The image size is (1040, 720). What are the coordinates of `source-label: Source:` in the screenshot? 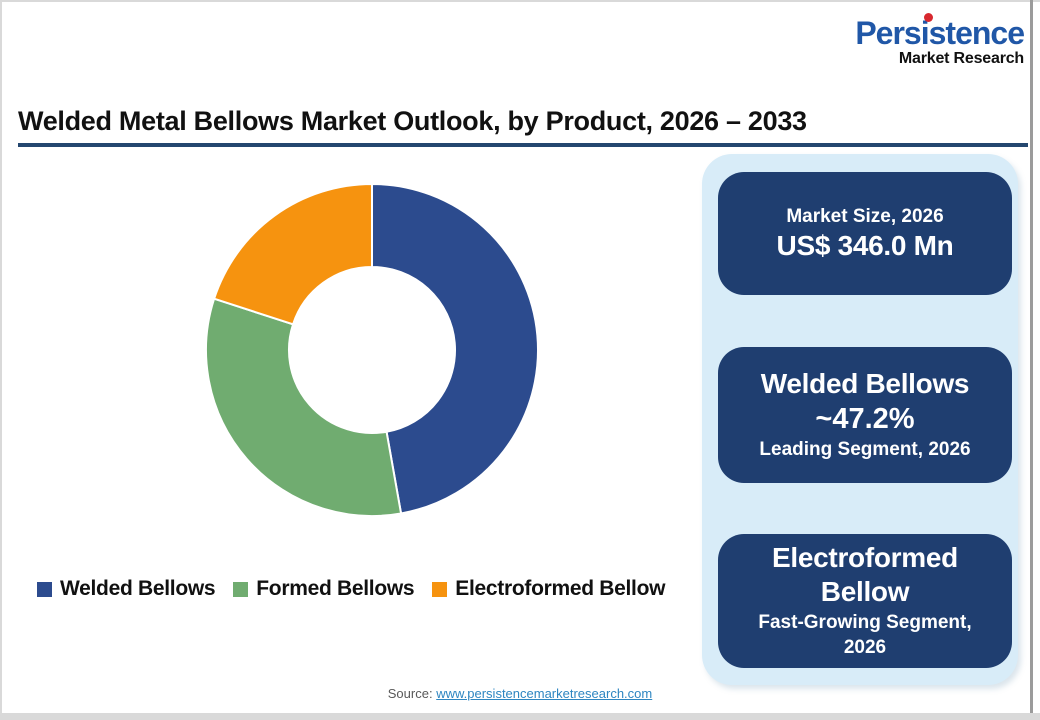 It's located at (410, 693).